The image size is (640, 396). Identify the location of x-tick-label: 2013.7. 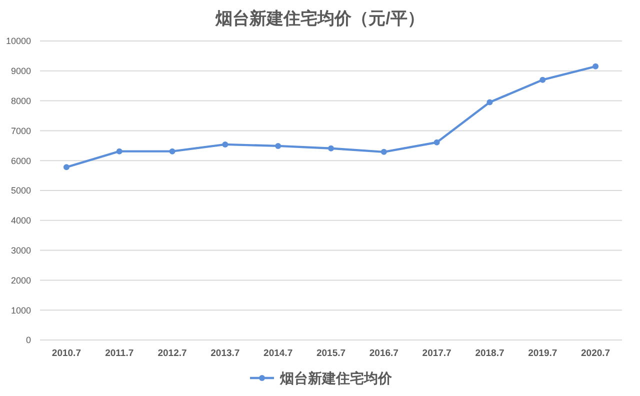
(225, 353).